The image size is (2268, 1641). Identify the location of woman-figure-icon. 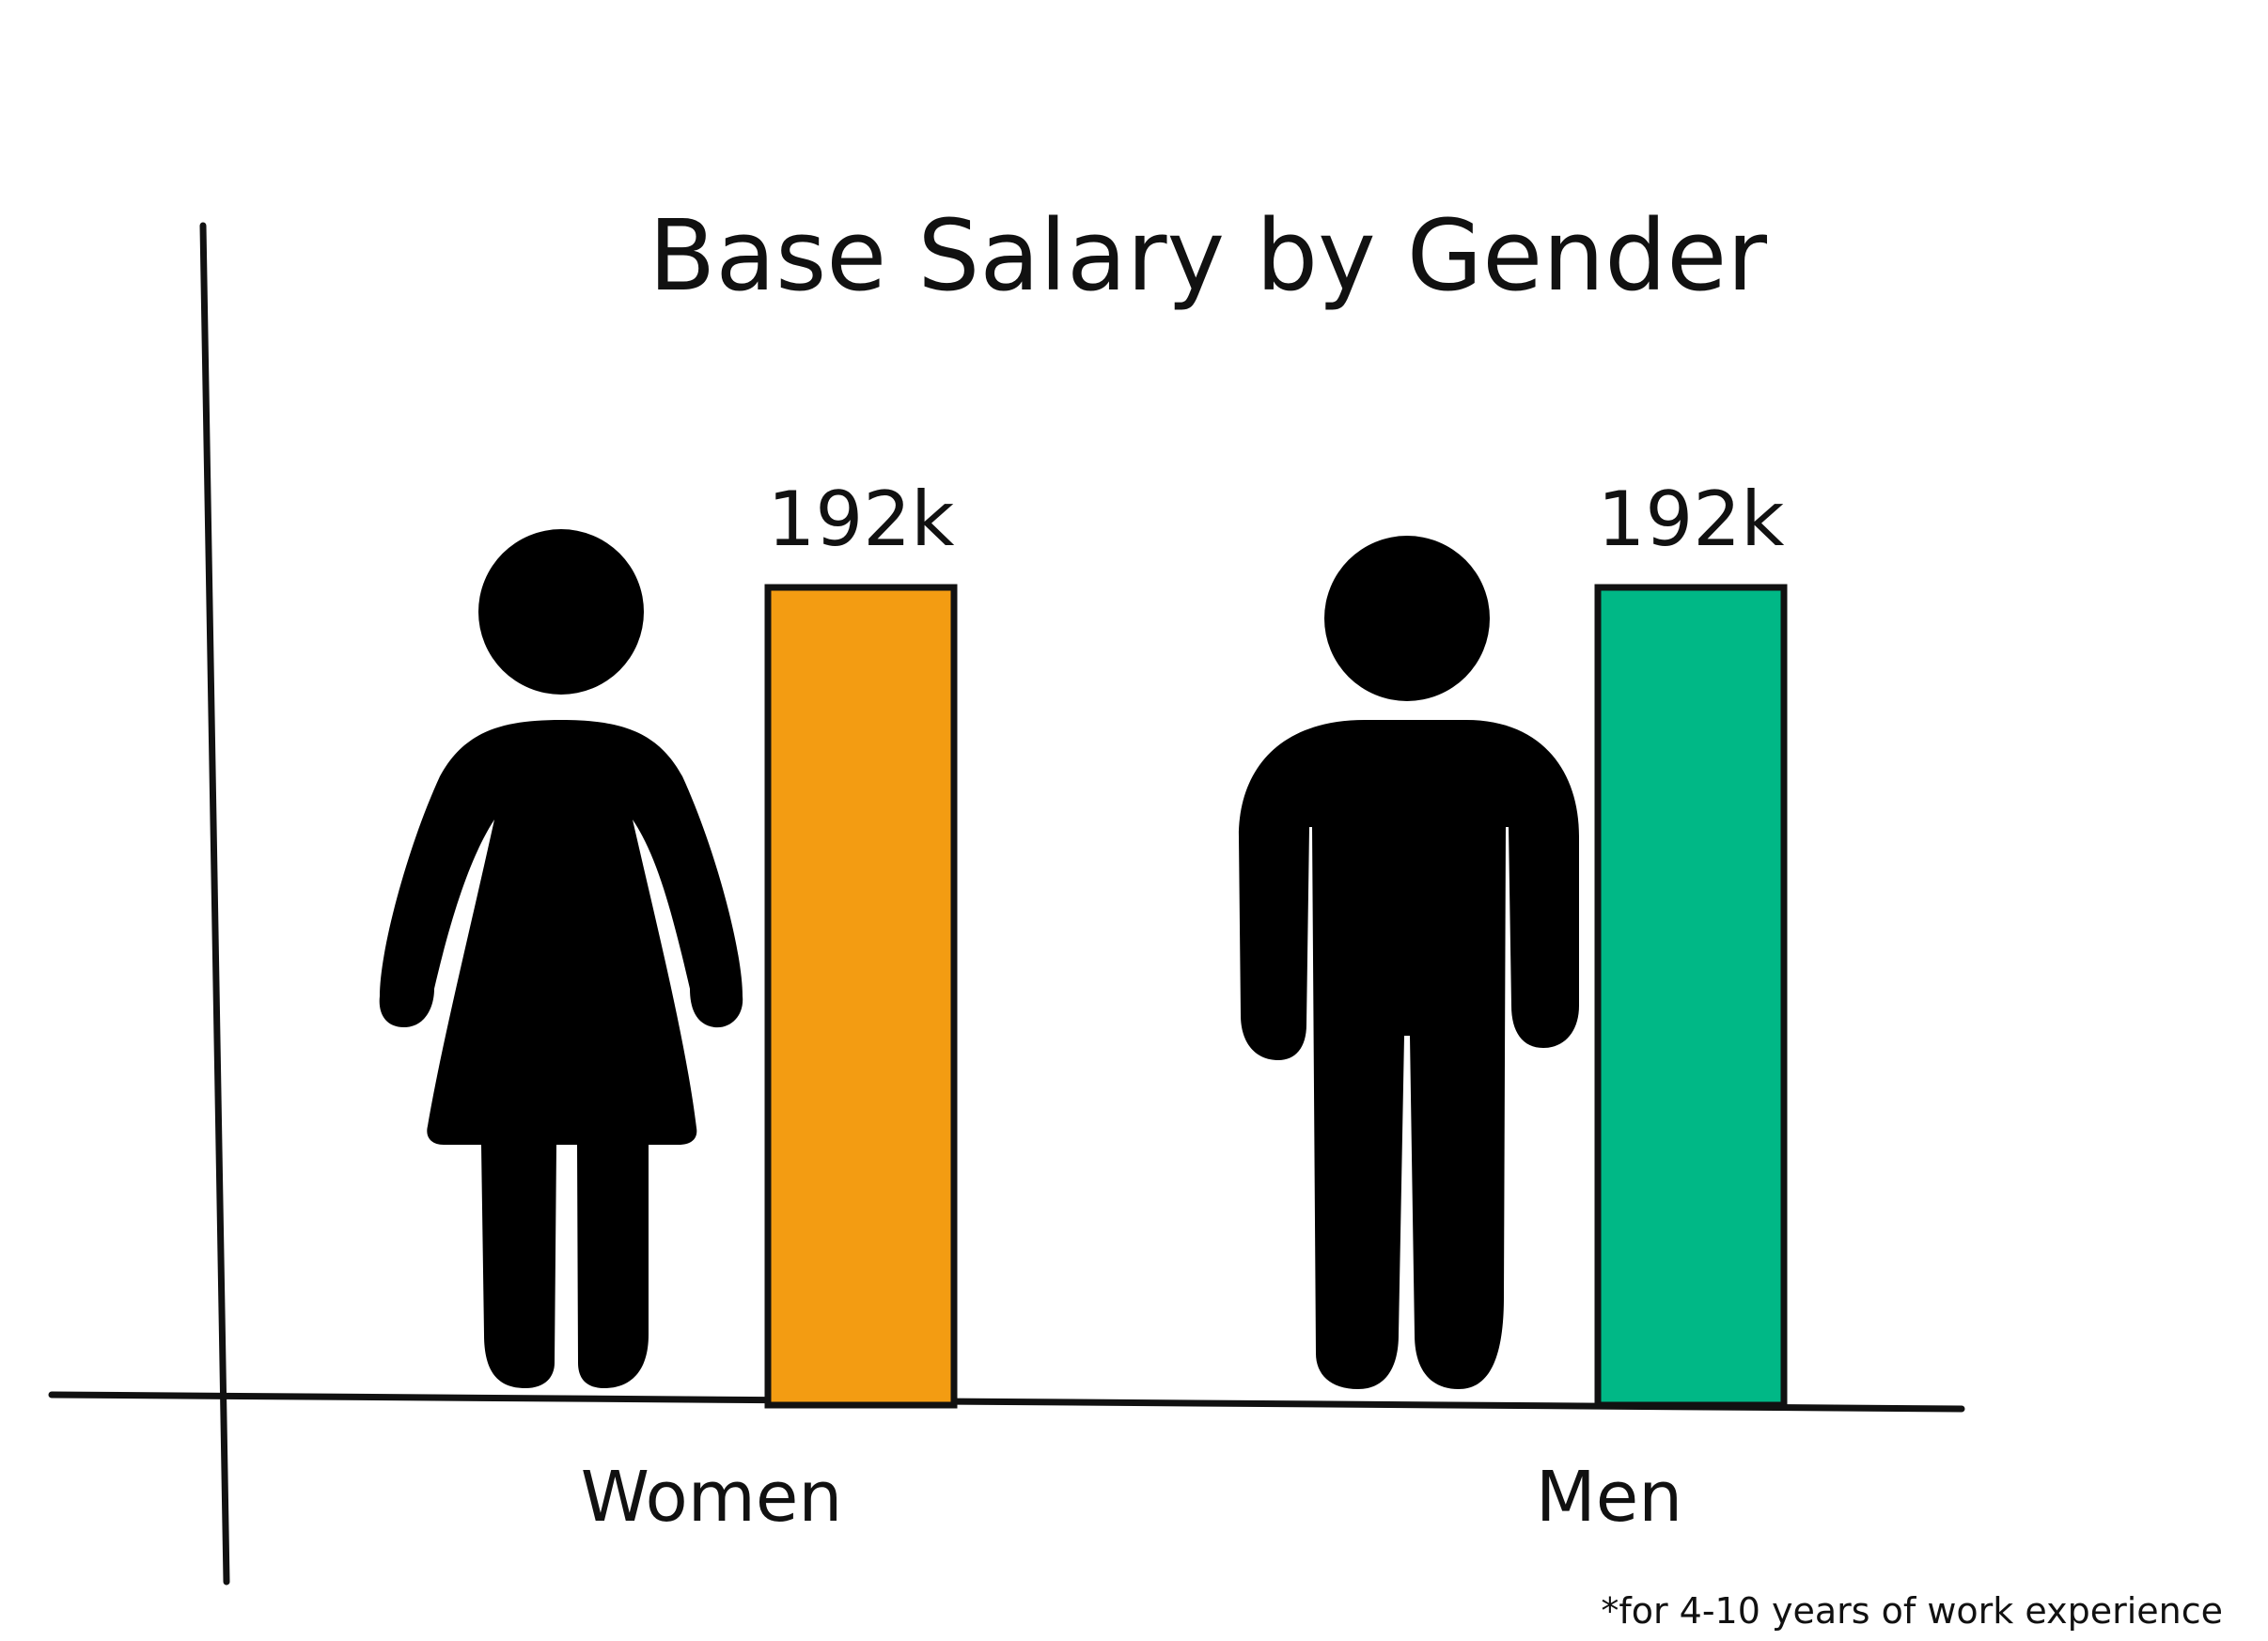
(561, 958).